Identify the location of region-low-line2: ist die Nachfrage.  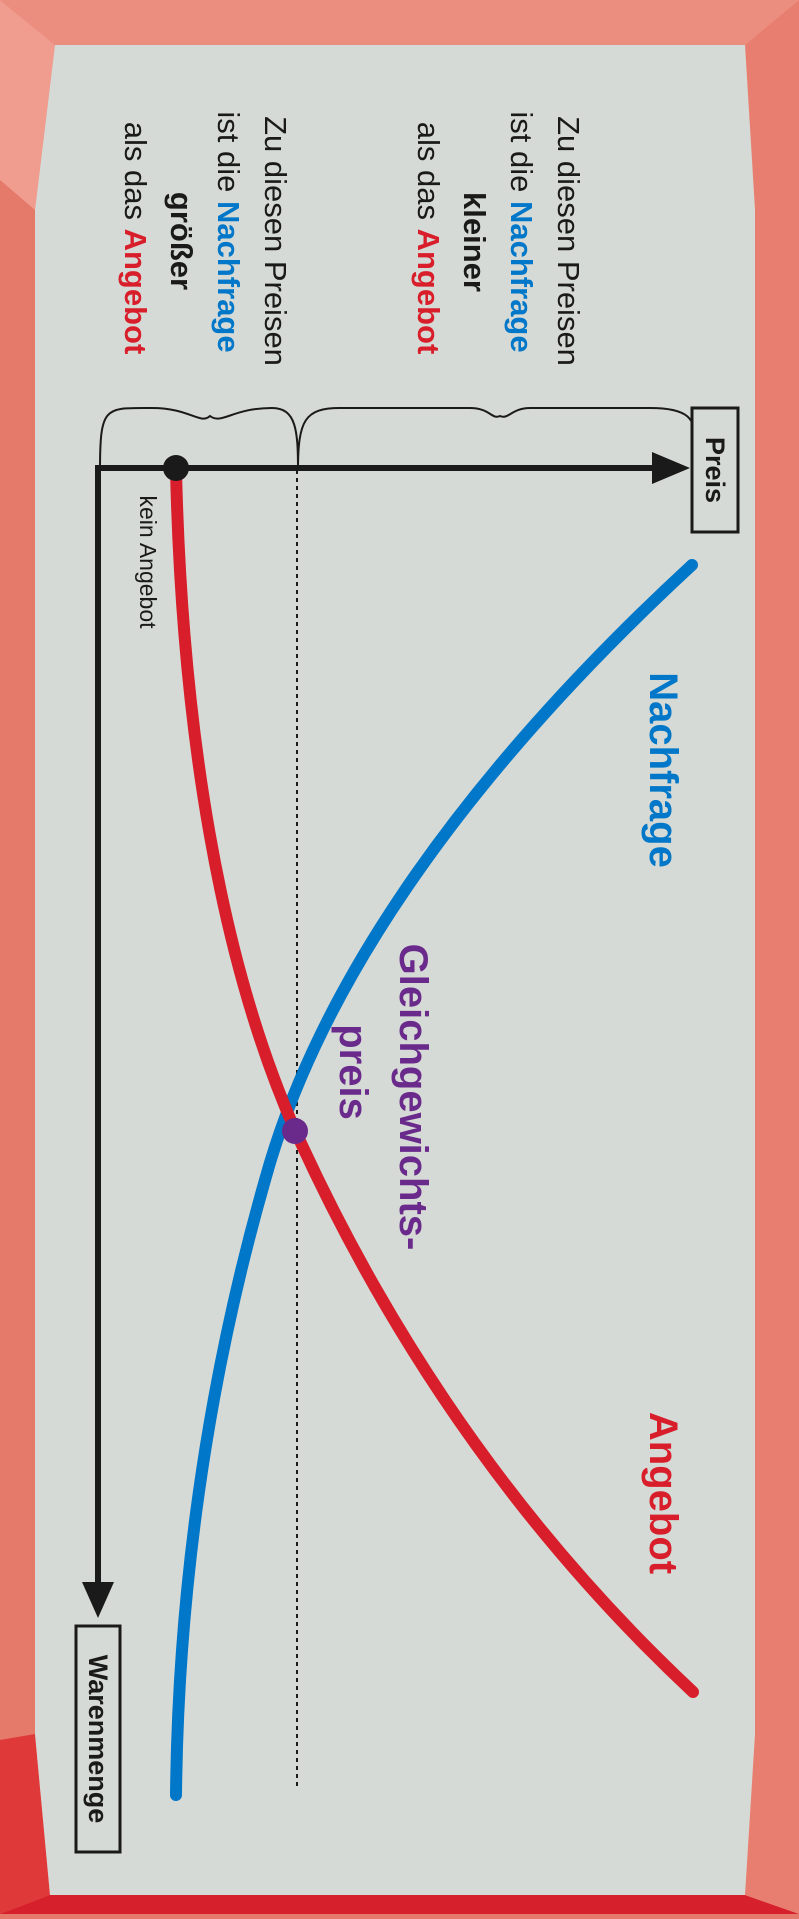
(228, 231).